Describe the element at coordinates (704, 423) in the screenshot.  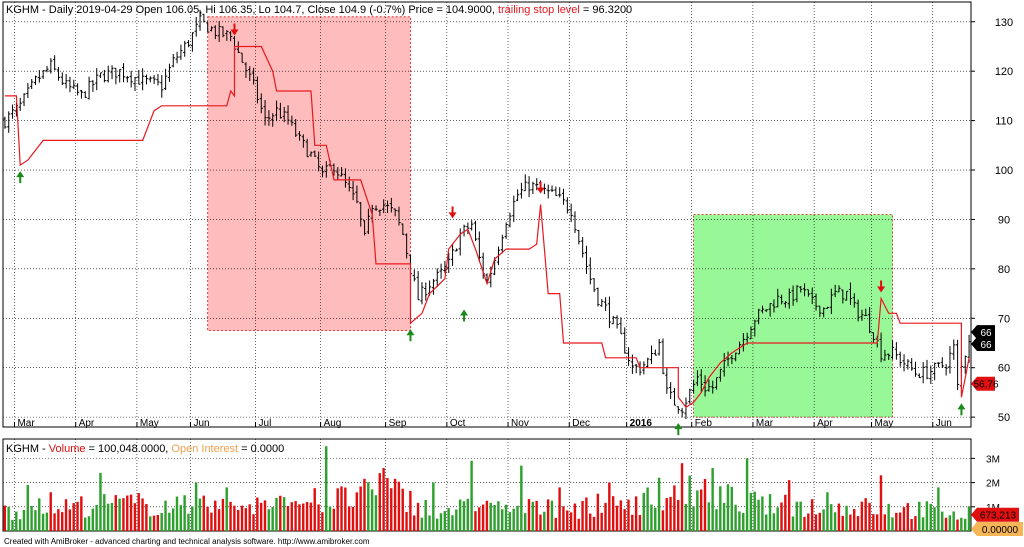
I see `date-tick-label: Feb` at that location.